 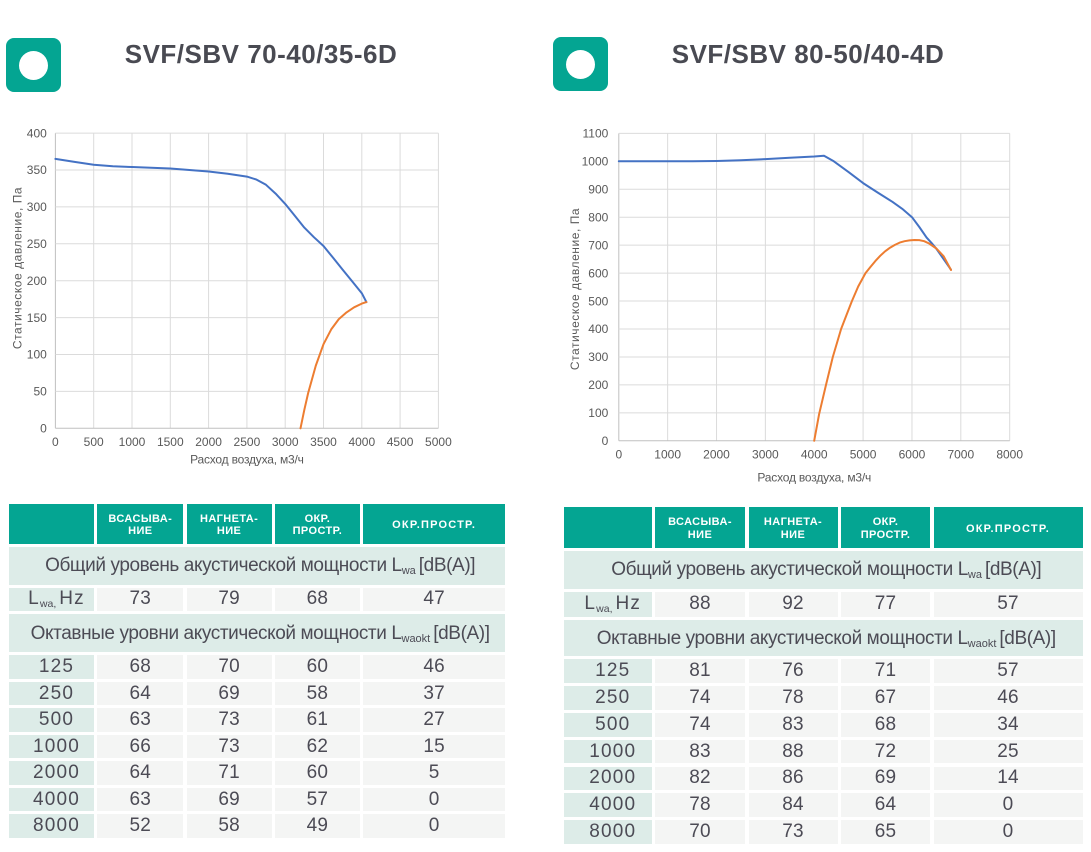 I want to click on svg-text: 700, so click(x=598, y=245).